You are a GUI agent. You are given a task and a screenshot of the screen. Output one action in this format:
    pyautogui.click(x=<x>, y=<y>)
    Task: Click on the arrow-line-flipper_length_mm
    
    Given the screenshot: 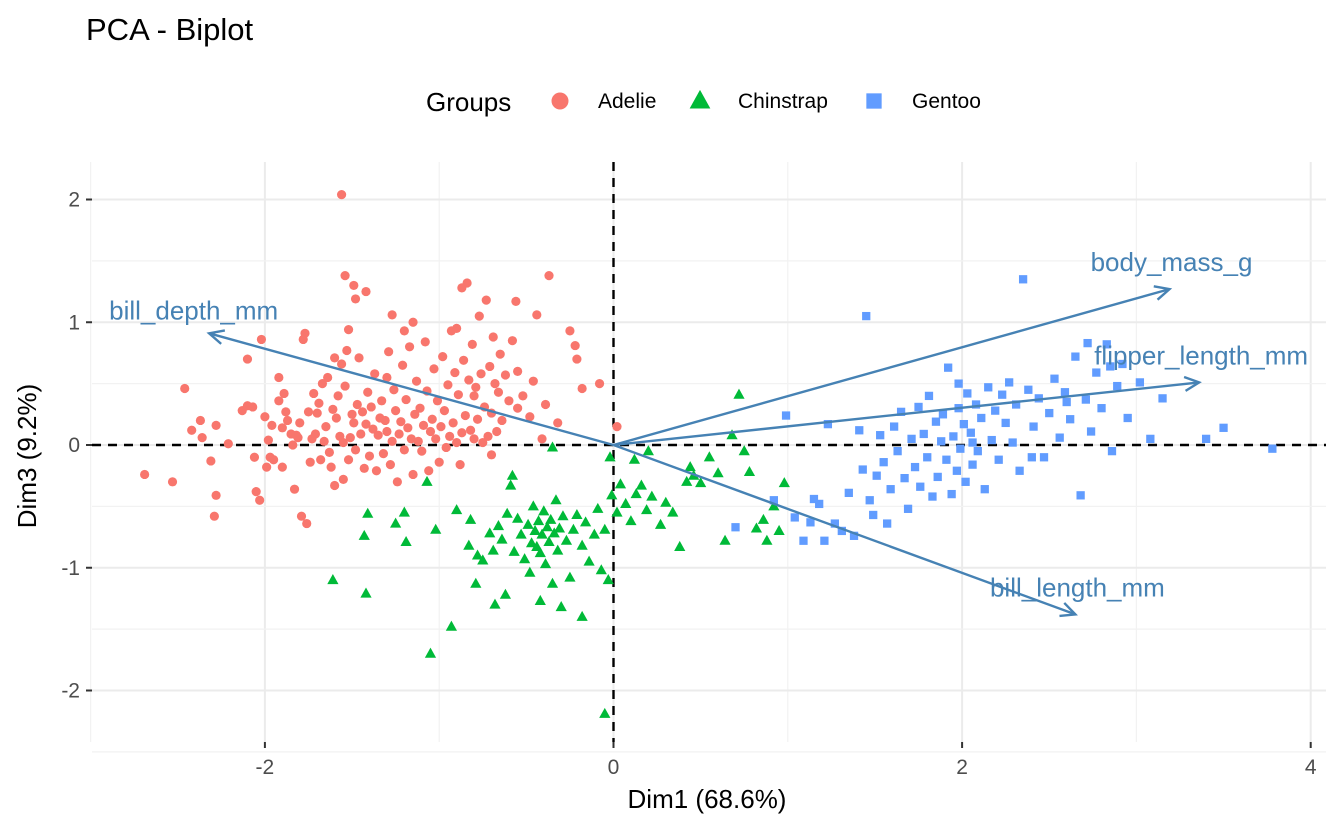 What is the action you would take?
    pyautogui.click(x=906, y=414)
    